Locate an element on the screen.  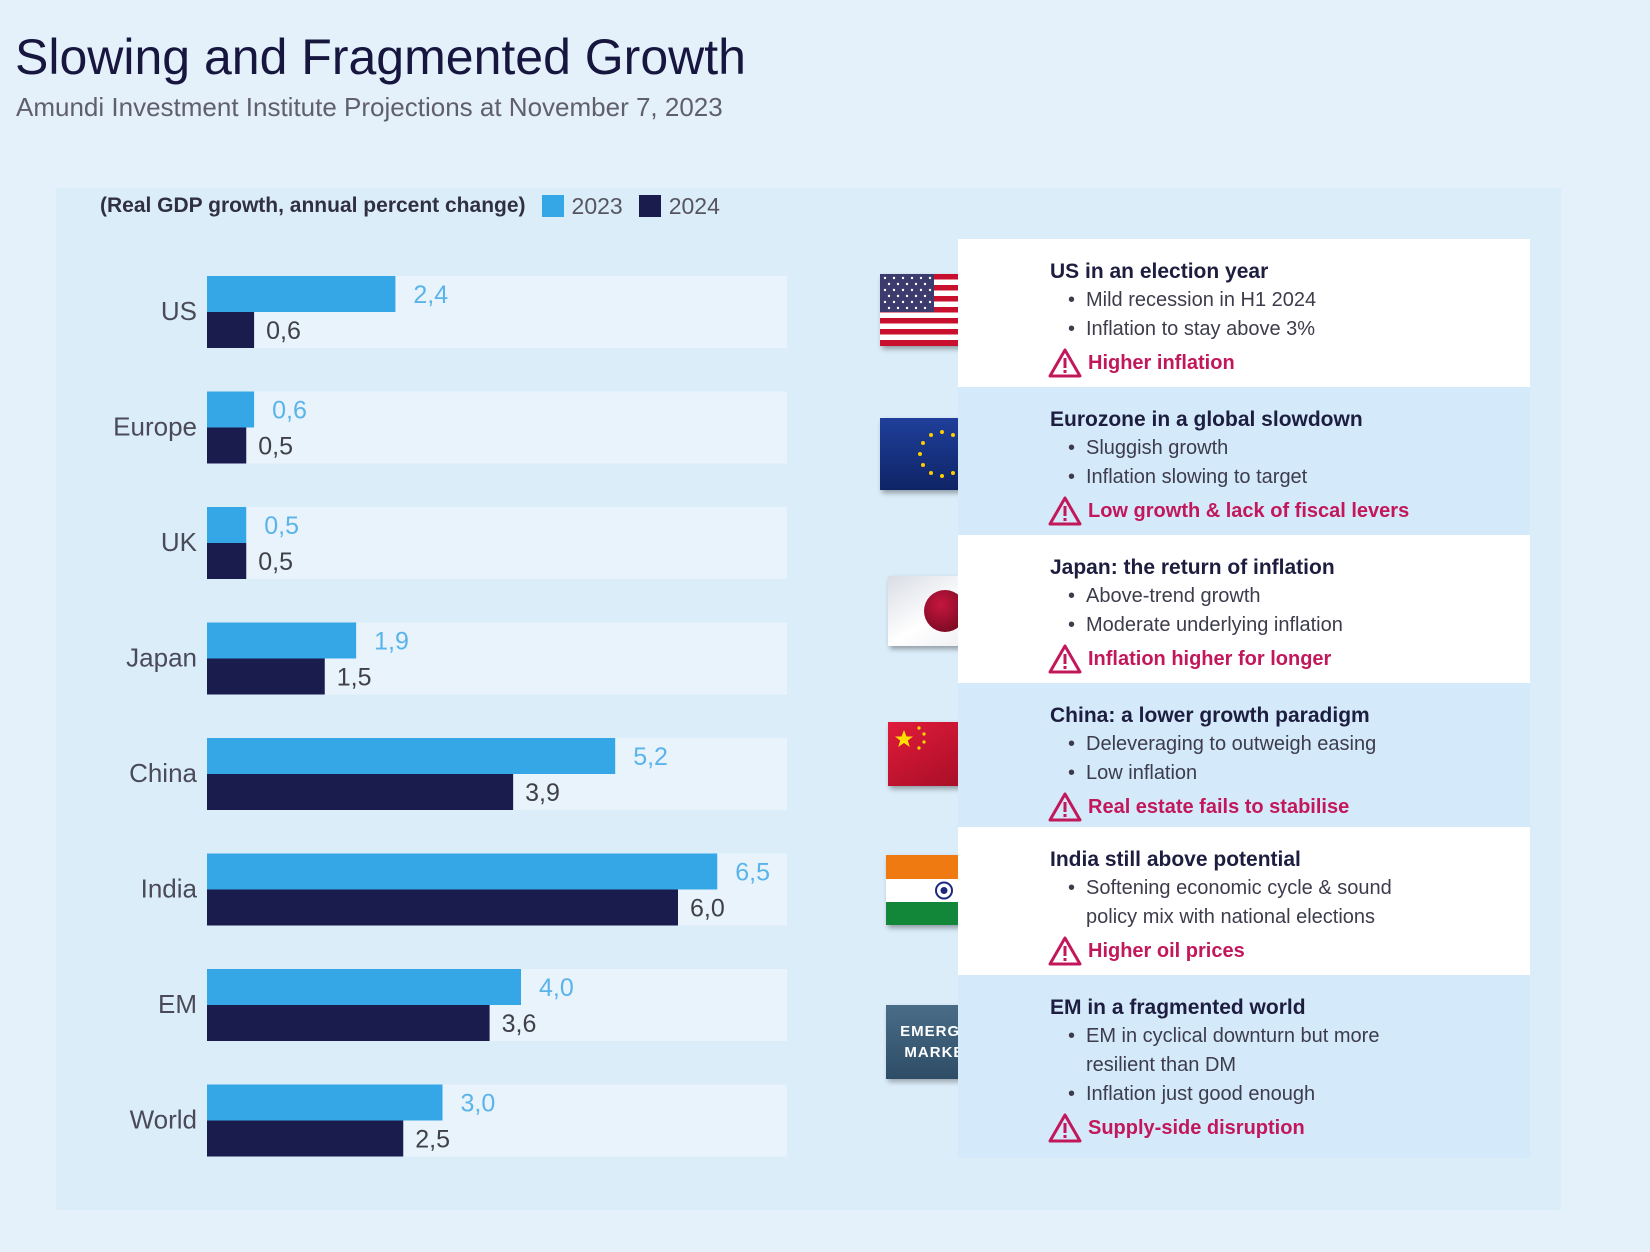
data-label-europe-2024: 0,5 is located at coordinates (275, 447).